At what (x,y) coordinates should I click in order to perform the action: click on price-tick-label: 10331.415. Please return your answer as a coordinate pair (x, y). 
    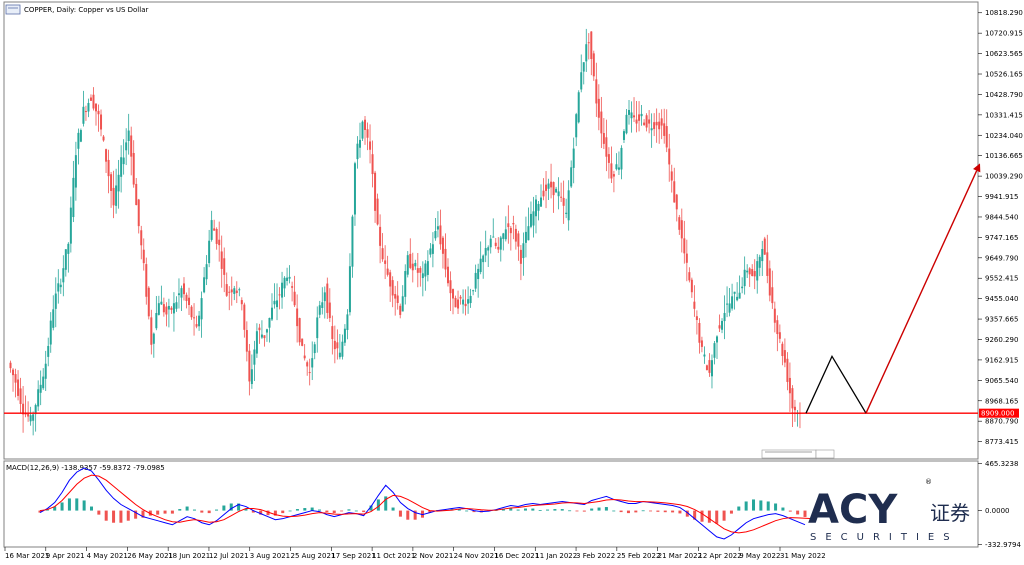
    Looking at the image, I should click on (1004, 115).